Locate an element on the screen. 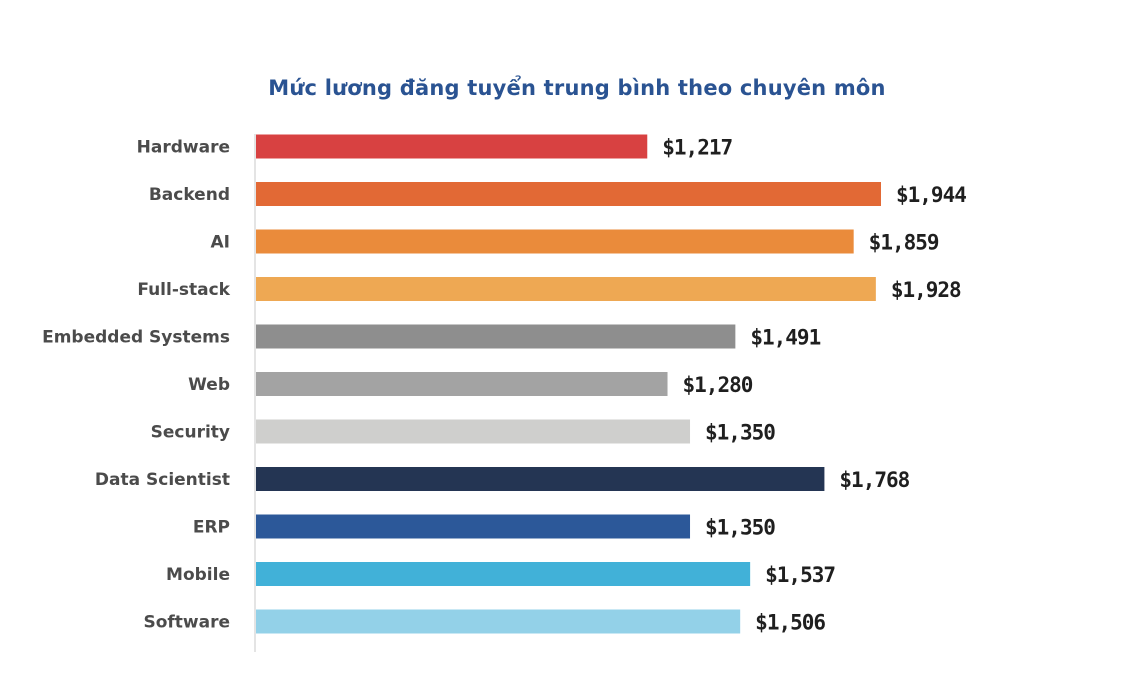  category-label-full-stack: Full-stack is located at coordinates (183, 290).